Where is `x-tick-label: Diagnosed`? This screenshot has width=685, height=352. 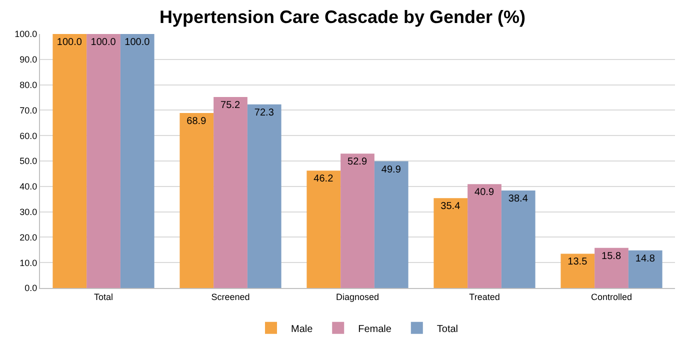 x-tick-label: Diagnosed is located at coordinates (358, 297).